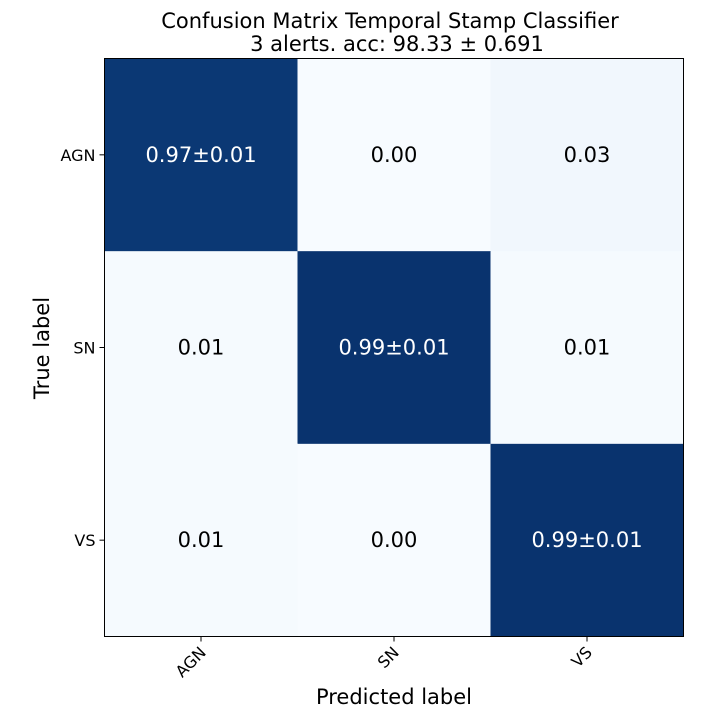 This screenshot has height=720, width=720. I want to click on cell-label-AGN-SN: 0.00, so click(394, 155).